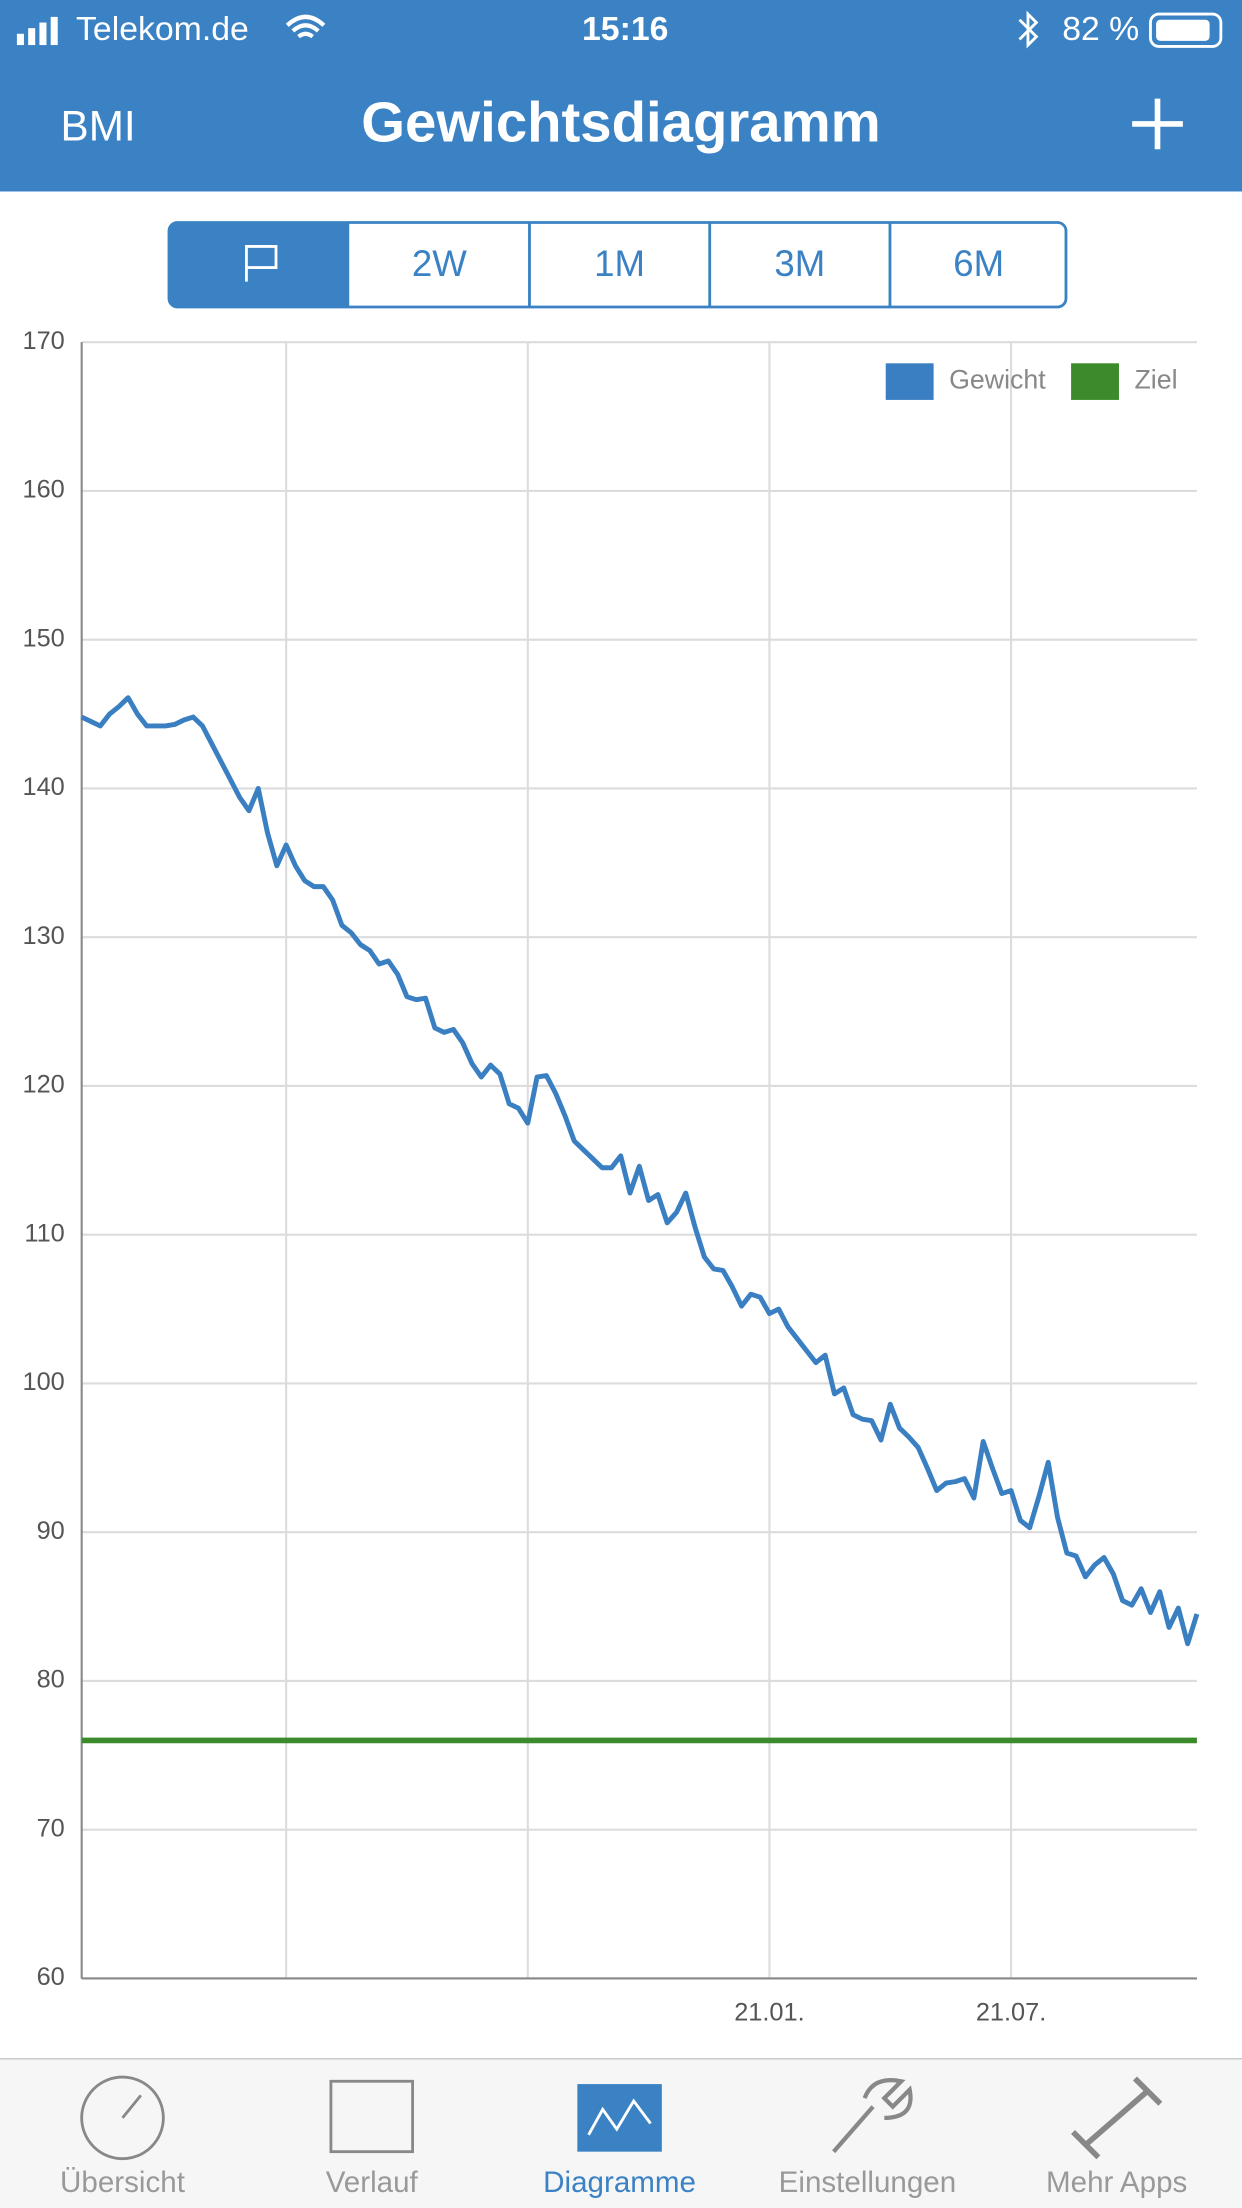 Image resolution: width=1242 pixels, height=2208 pixels. I want to click on nav-title: Gewichtsdiagramm, so click(621, 122).